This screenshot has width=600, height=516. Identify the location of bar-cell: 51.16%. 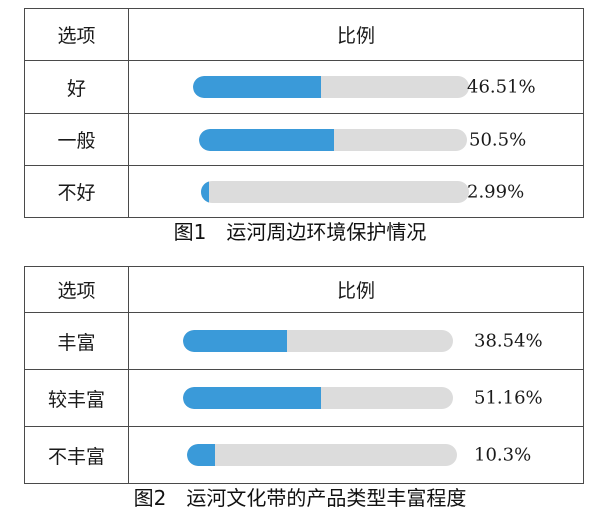
(356, 398).